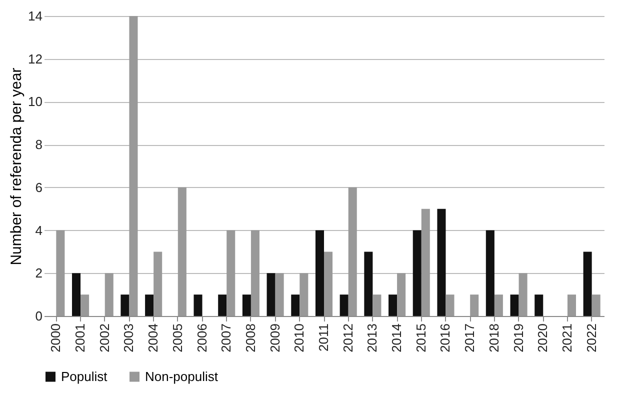 Image resolution: width=637 pixels, height=413 pixels. I want to click on x-tick-label: 2016, so click(445, 338).